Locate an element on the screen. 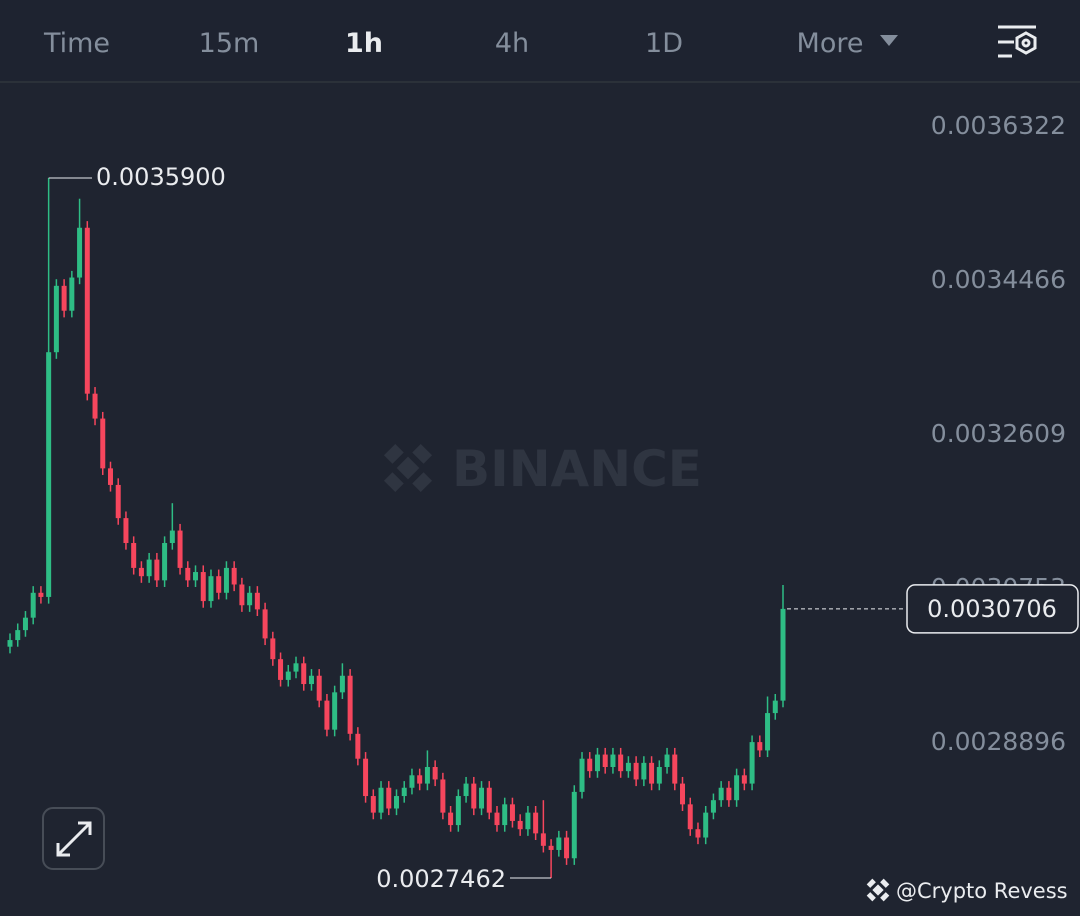 The height and width of the screenshot is (916, 1080). last-price-label: 0.0030706 is located at coordinates (992, 609).